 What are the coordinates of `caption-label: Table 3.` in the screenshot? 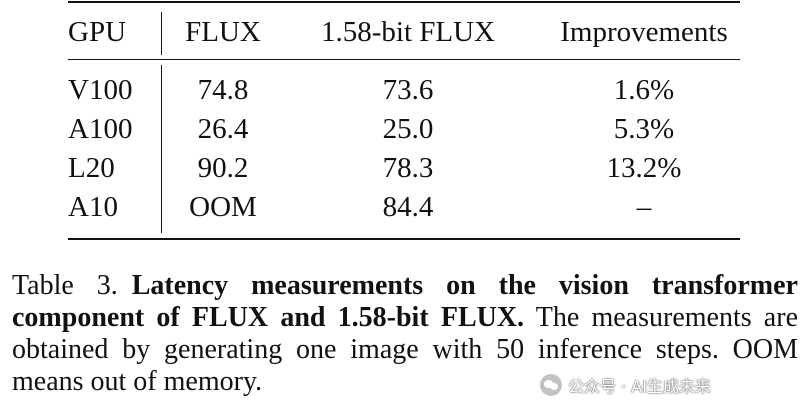 It's located at (65, 285).